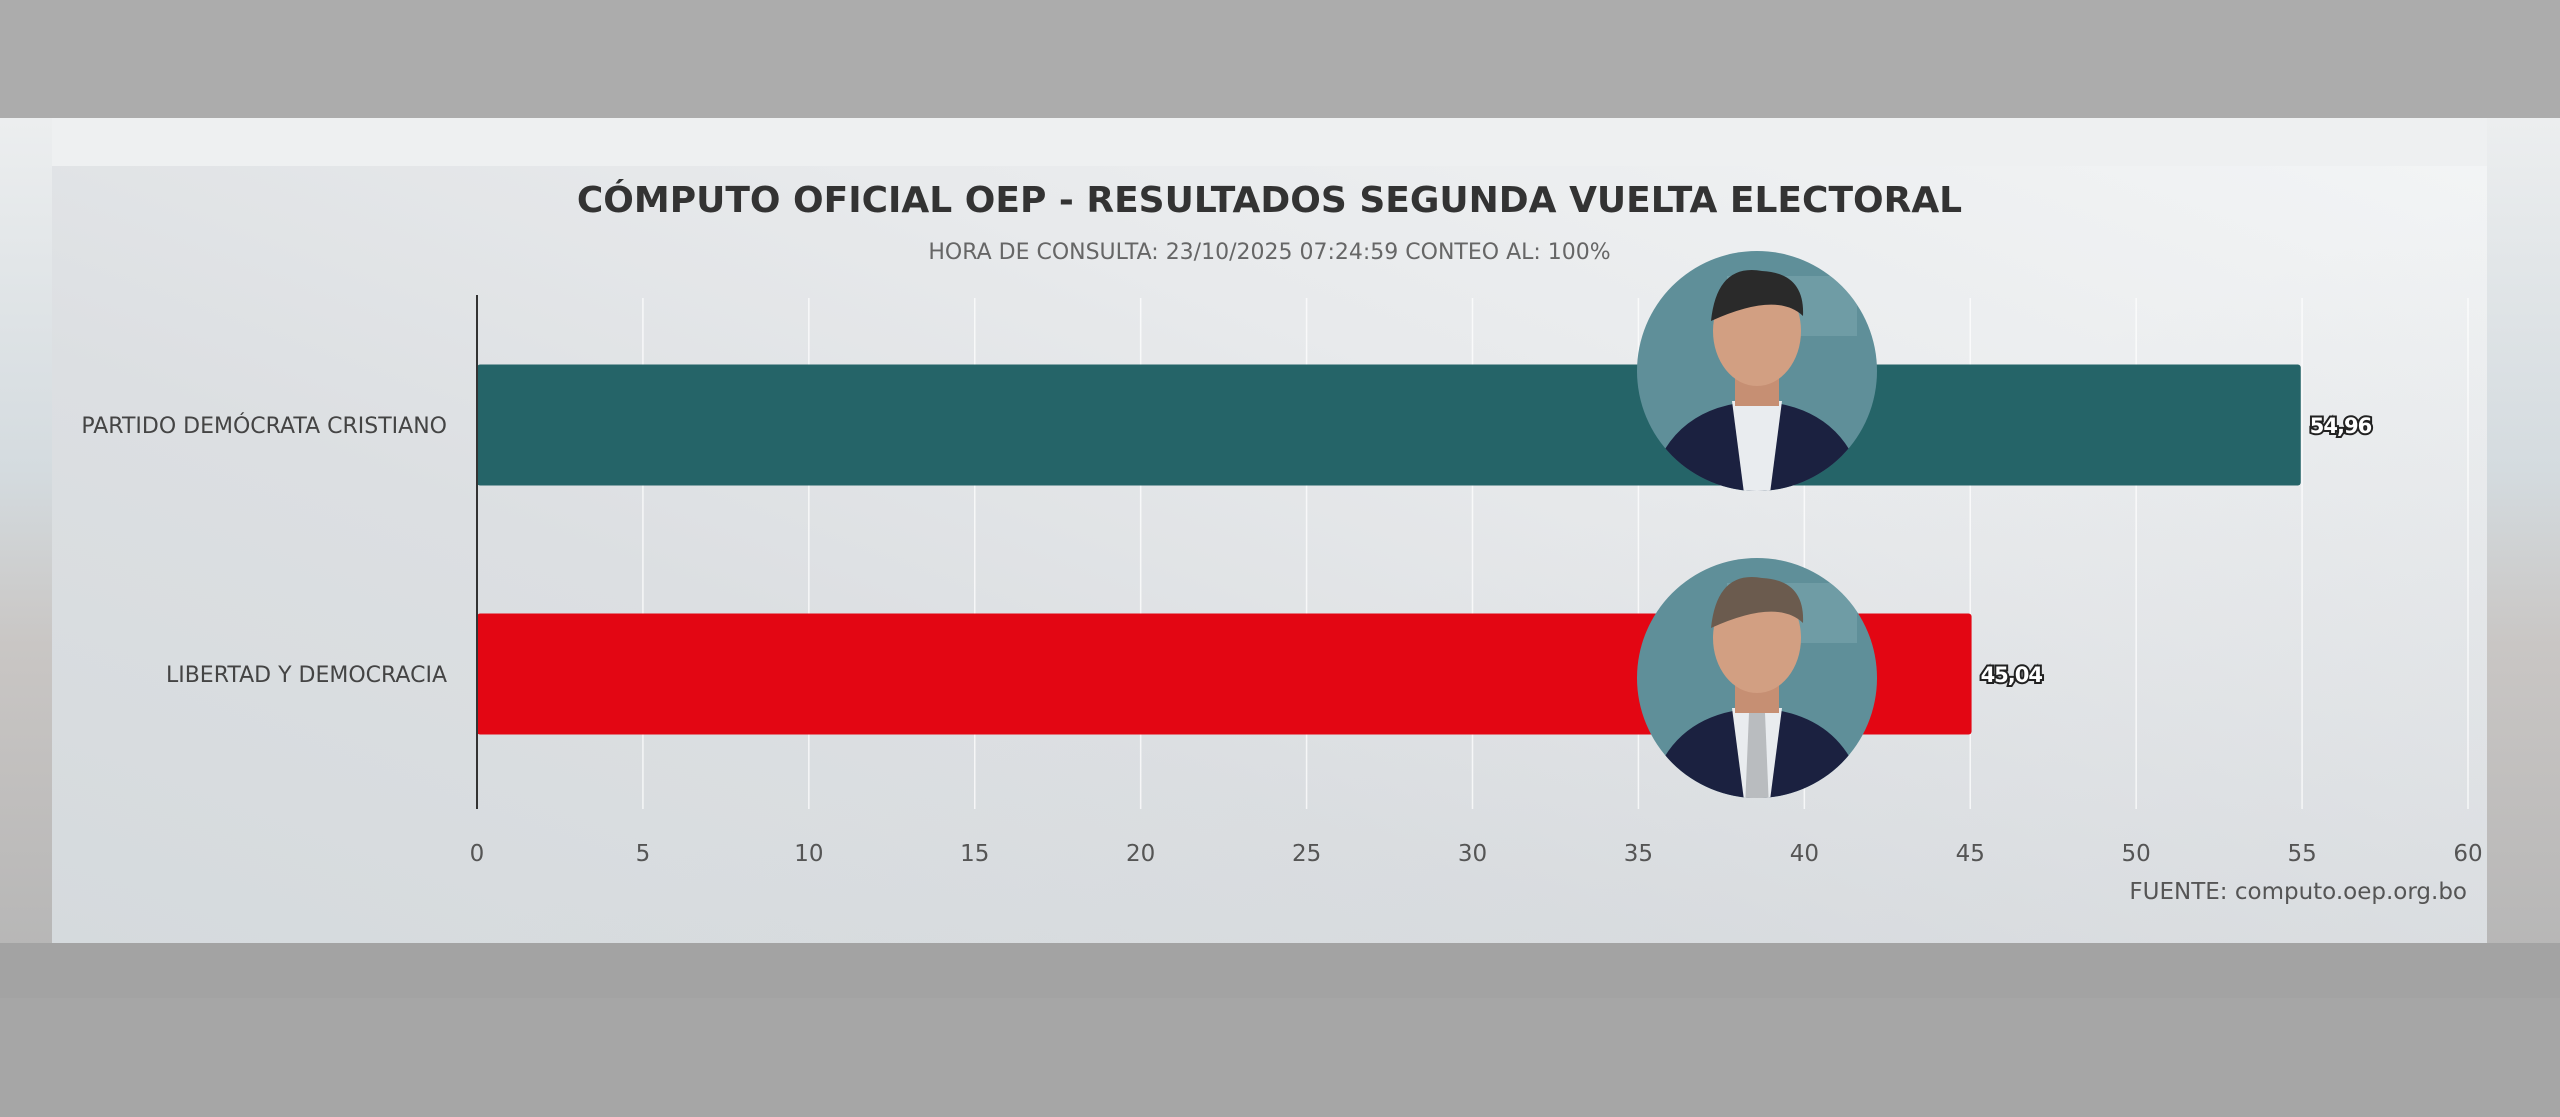 This screenshot has width=2560, height=1117. What do you see at coordinates (1472, 854) in the screenshot?
I see `x-tick-label: 30` at bounding box center [1472, 854].